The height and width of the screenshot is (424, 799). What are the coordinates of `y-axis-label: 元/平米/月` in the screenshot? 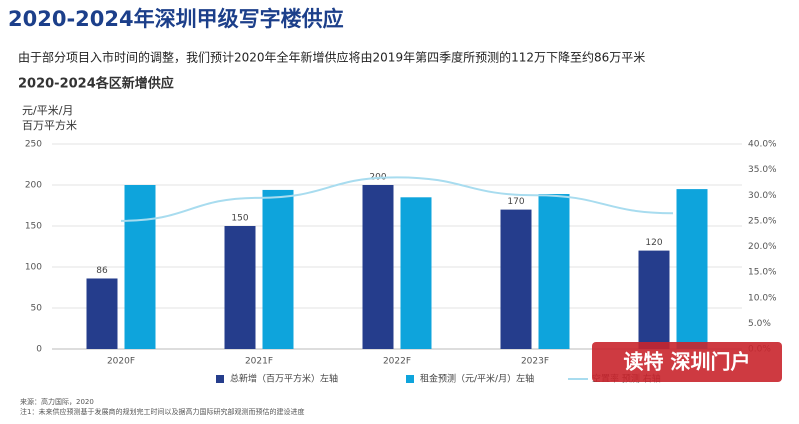 It's located at (47, 110).